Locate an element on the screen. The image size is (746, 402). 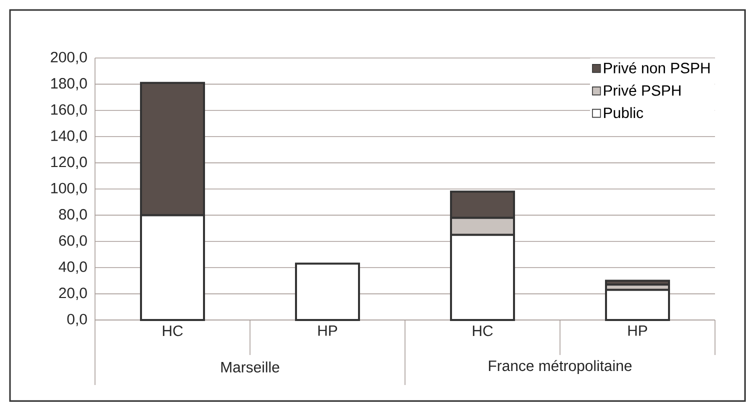
y-tick-label: 40,0 is located at coordinates (72, 267).